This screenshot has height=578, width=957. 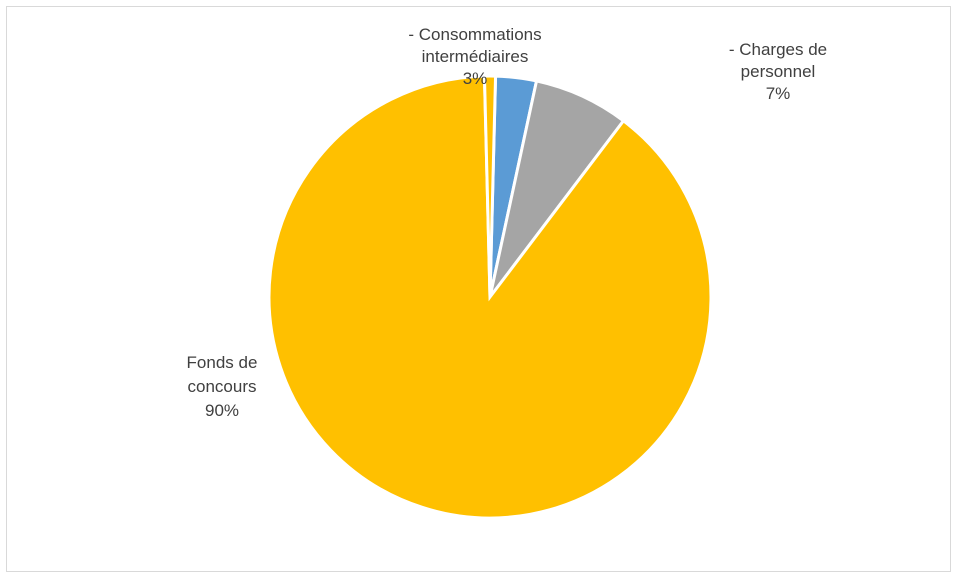 I want to click on slice-label-line: Fonds de, so click(x=222, y=362).